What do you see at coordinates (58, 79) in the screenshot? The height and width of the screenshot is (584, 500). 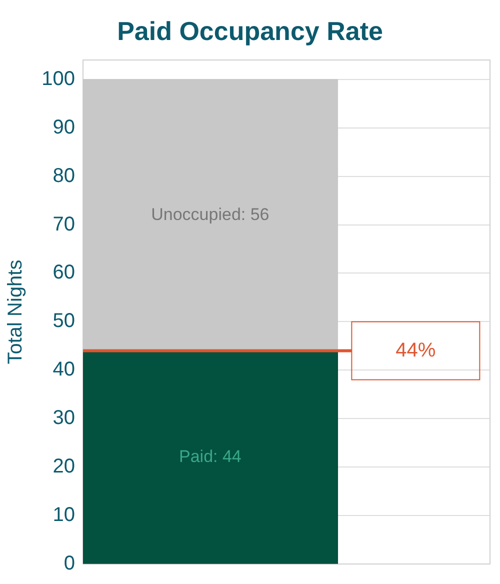 I see `y-tick-label: 100` at bounding box center [58, 79].